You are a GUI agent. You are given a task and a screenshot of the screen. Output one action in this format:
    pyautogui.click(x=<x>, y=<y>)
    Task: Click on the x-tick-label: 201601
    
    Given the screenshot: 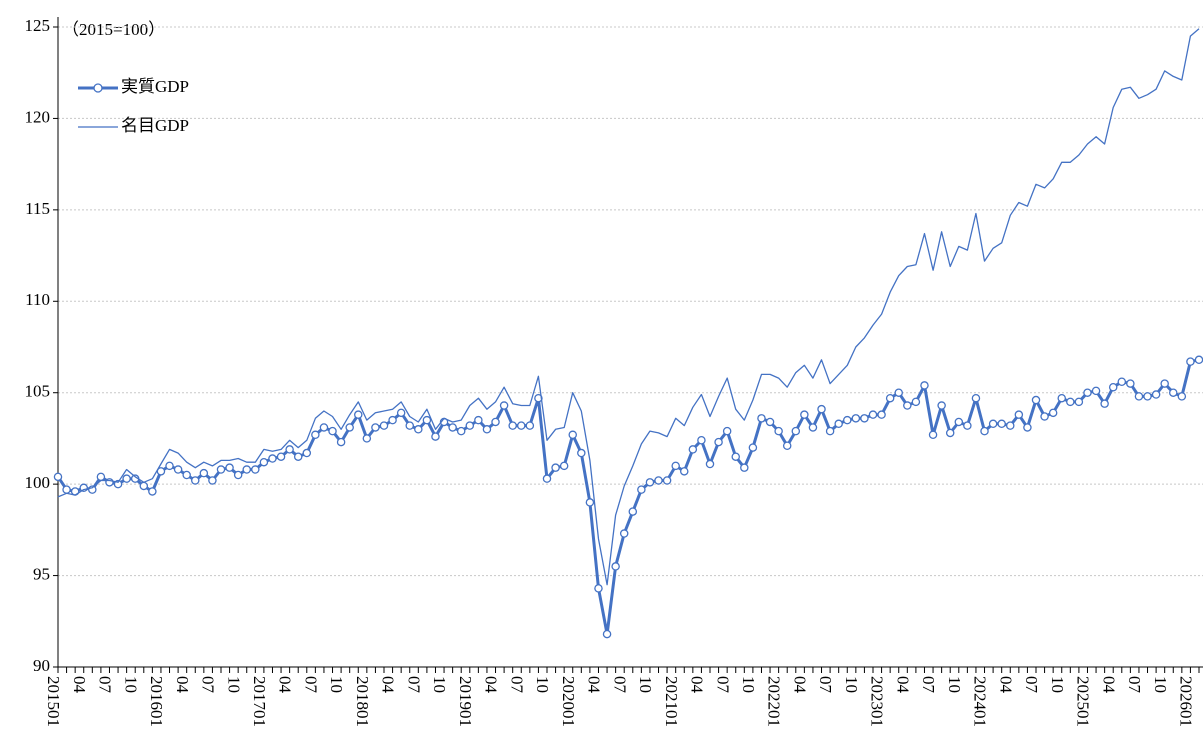 What is the action you would take?
    pyautogui.click(x=156, y=701)
    